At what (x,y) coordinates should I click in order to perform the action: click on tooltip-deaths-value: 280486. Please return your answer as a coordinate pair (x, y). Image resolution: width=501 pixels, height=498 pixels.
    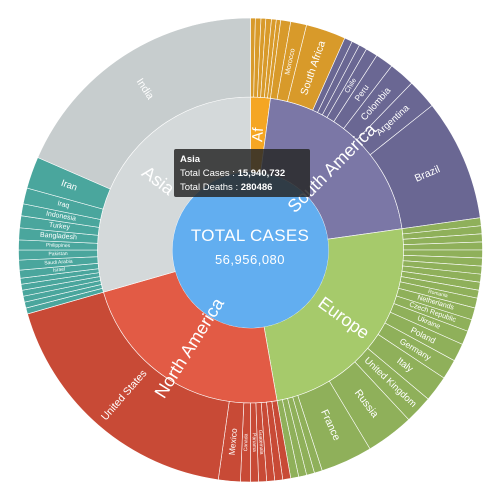
    Looking at the image, I should click on (256, 187).